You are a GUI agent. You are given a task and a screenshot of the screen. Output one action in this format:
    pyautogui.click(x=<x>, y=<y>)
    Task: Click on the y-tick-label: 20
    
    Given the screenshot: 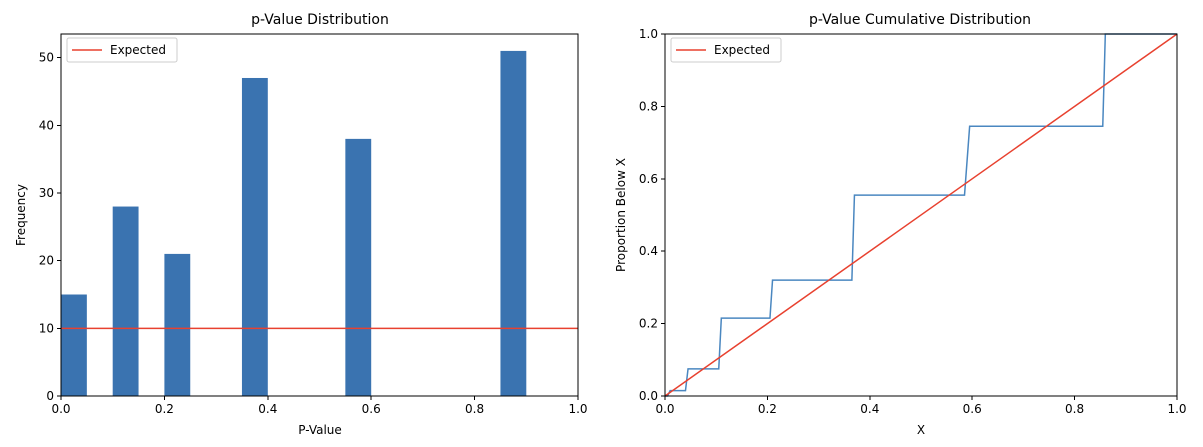 What is the action you would take?
    pyautogui.click(x=46, y=261)
    